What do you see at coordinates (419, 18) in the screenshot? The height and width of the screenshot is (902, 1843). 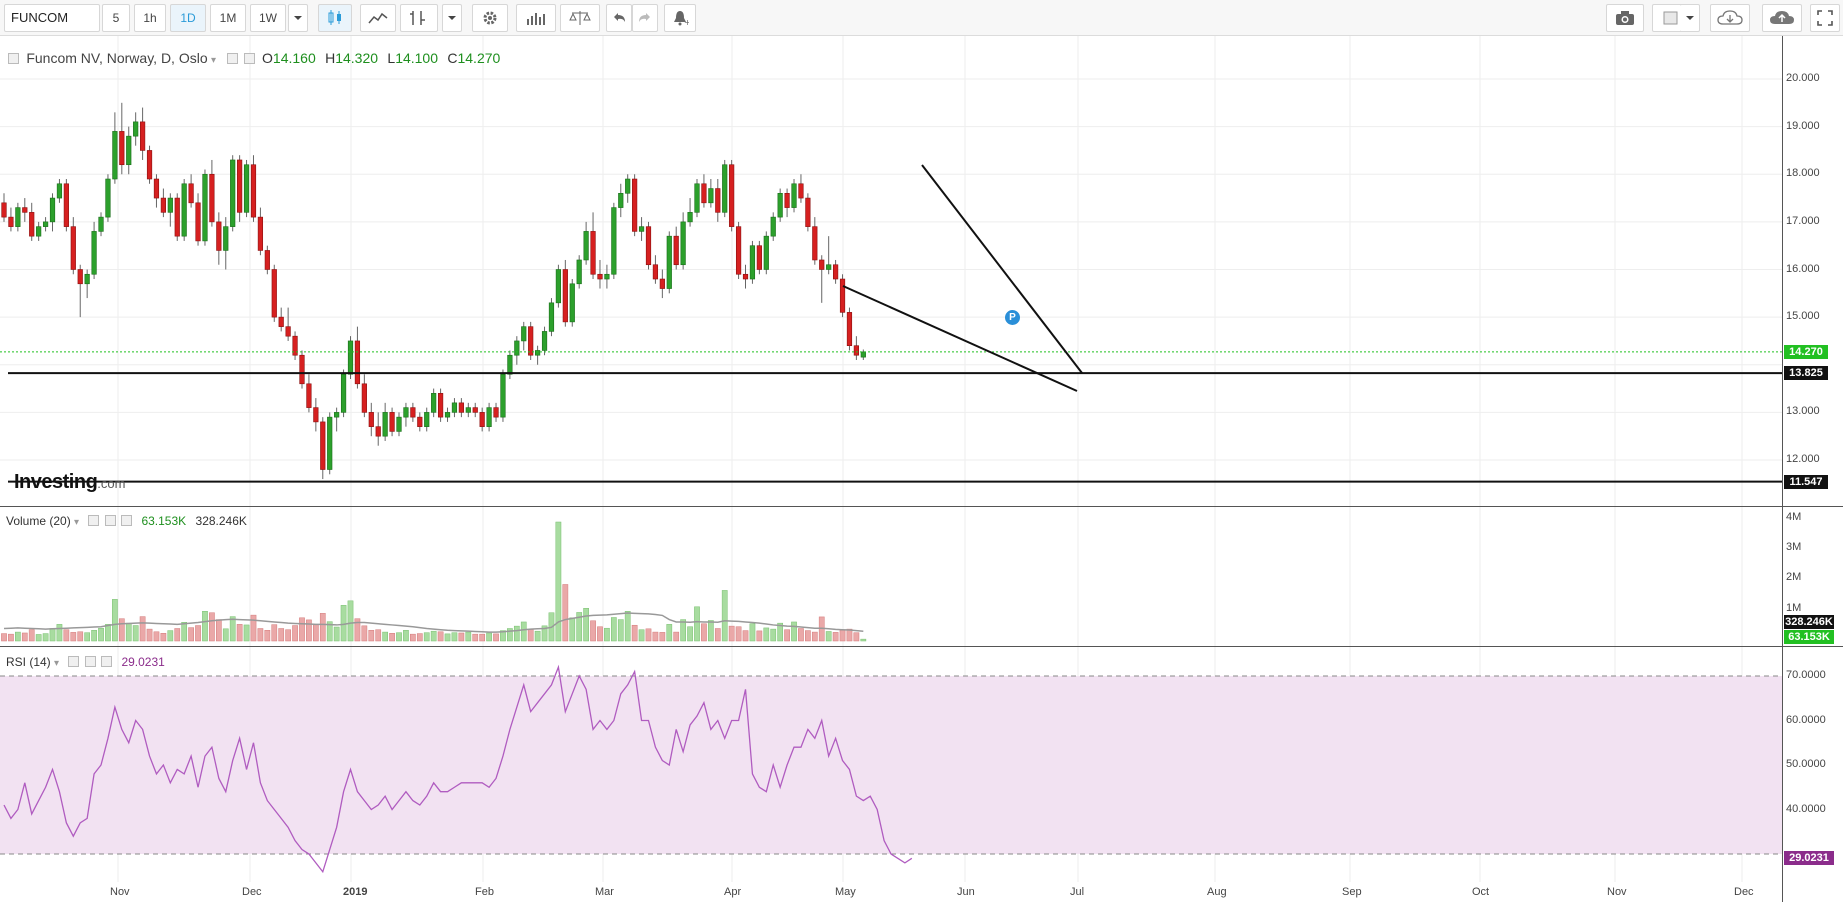 I see `compare-button` at bounding box center [419, 18].